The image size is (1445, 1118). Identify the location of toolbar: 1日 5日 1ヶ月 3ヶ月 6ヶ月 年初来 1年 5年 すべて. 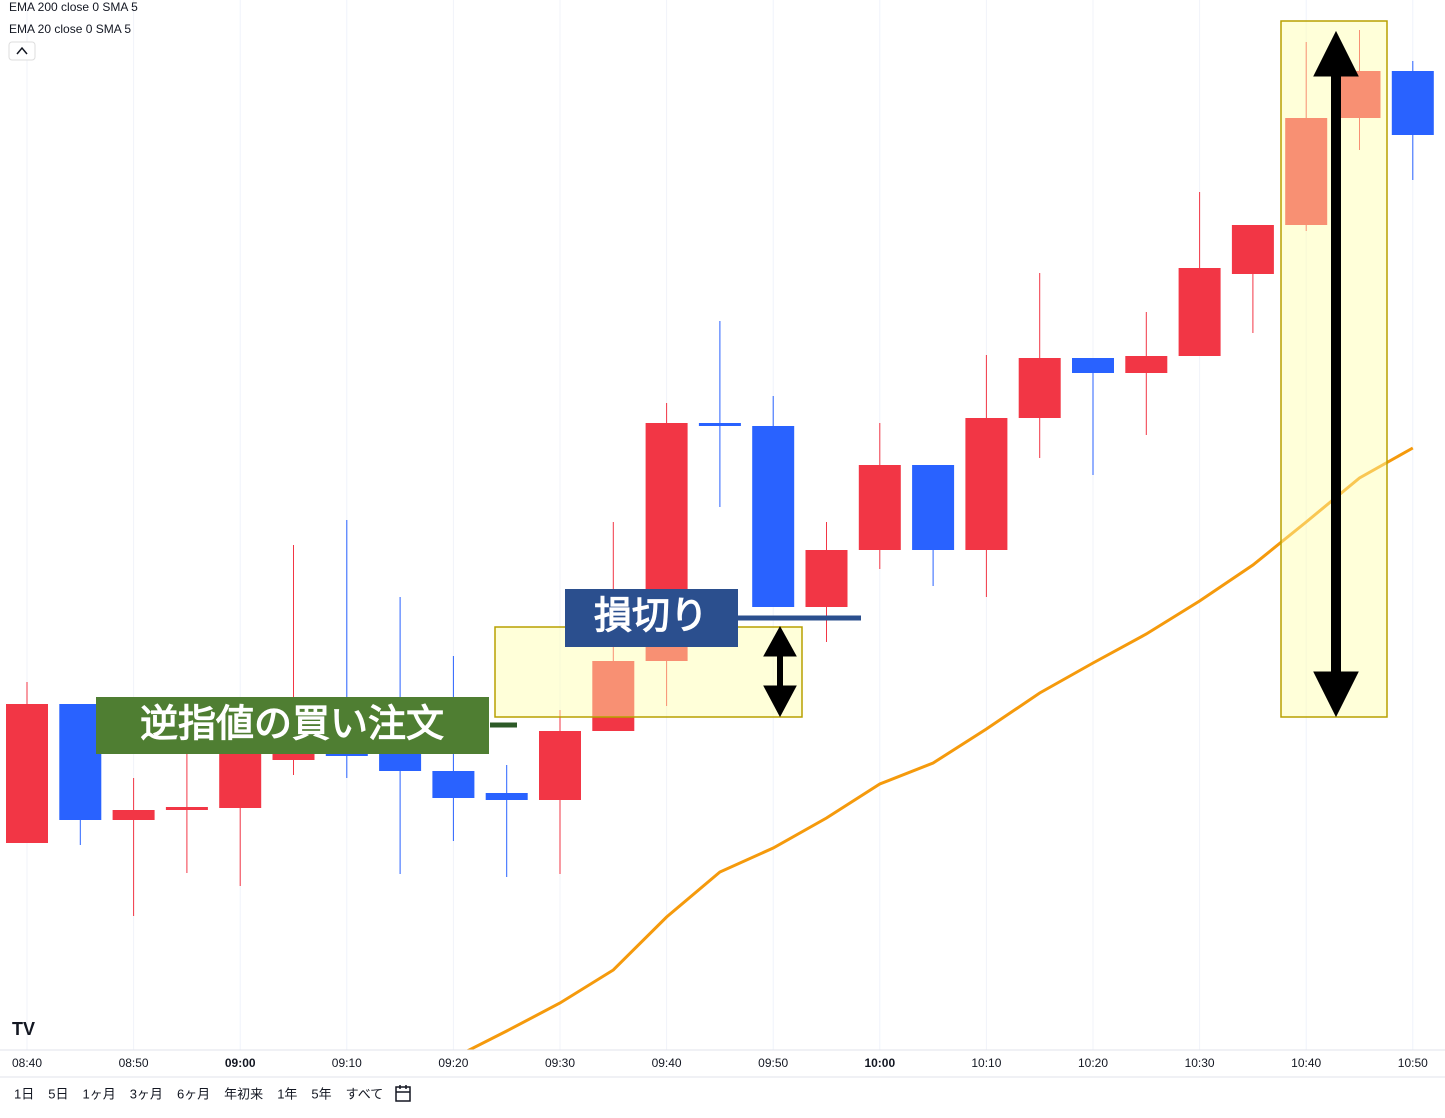
(198, 1093).